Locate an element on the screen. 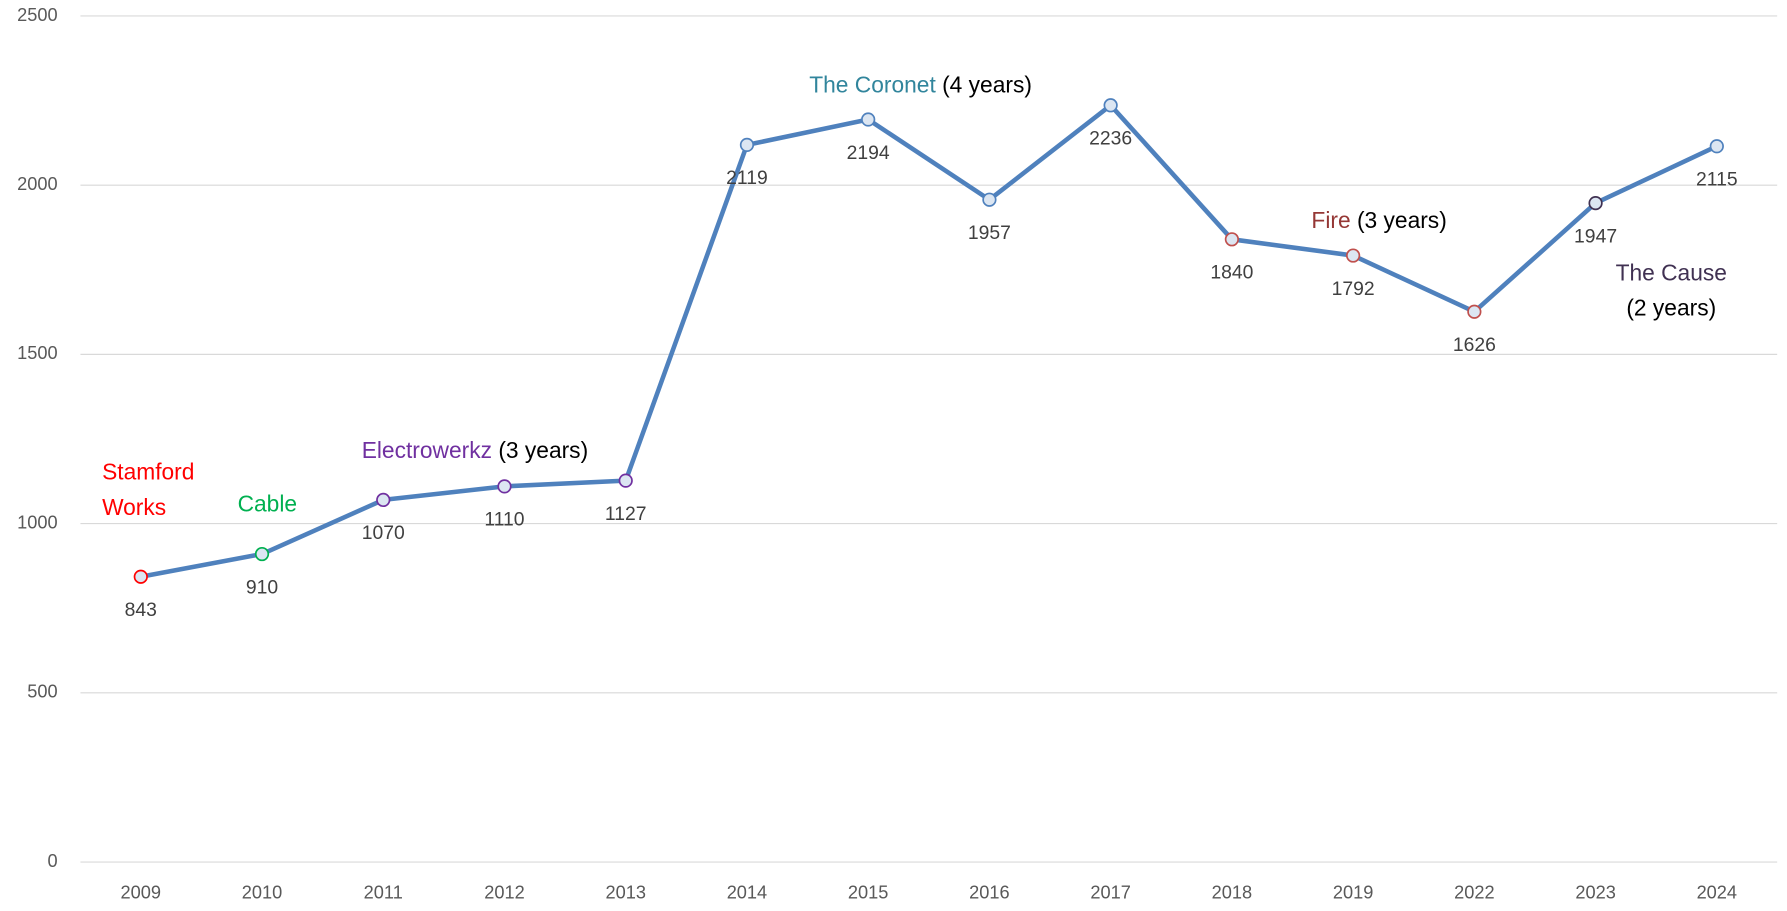  x-tick-label: 2018 is located at coordinates (1232, 893).